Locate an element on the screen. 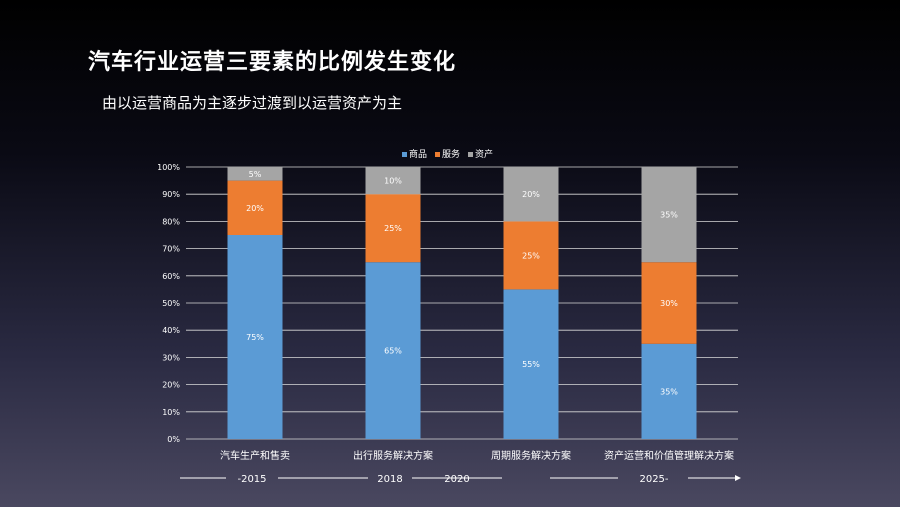  legend-label: 商品 is located at coordinates (418, 154).